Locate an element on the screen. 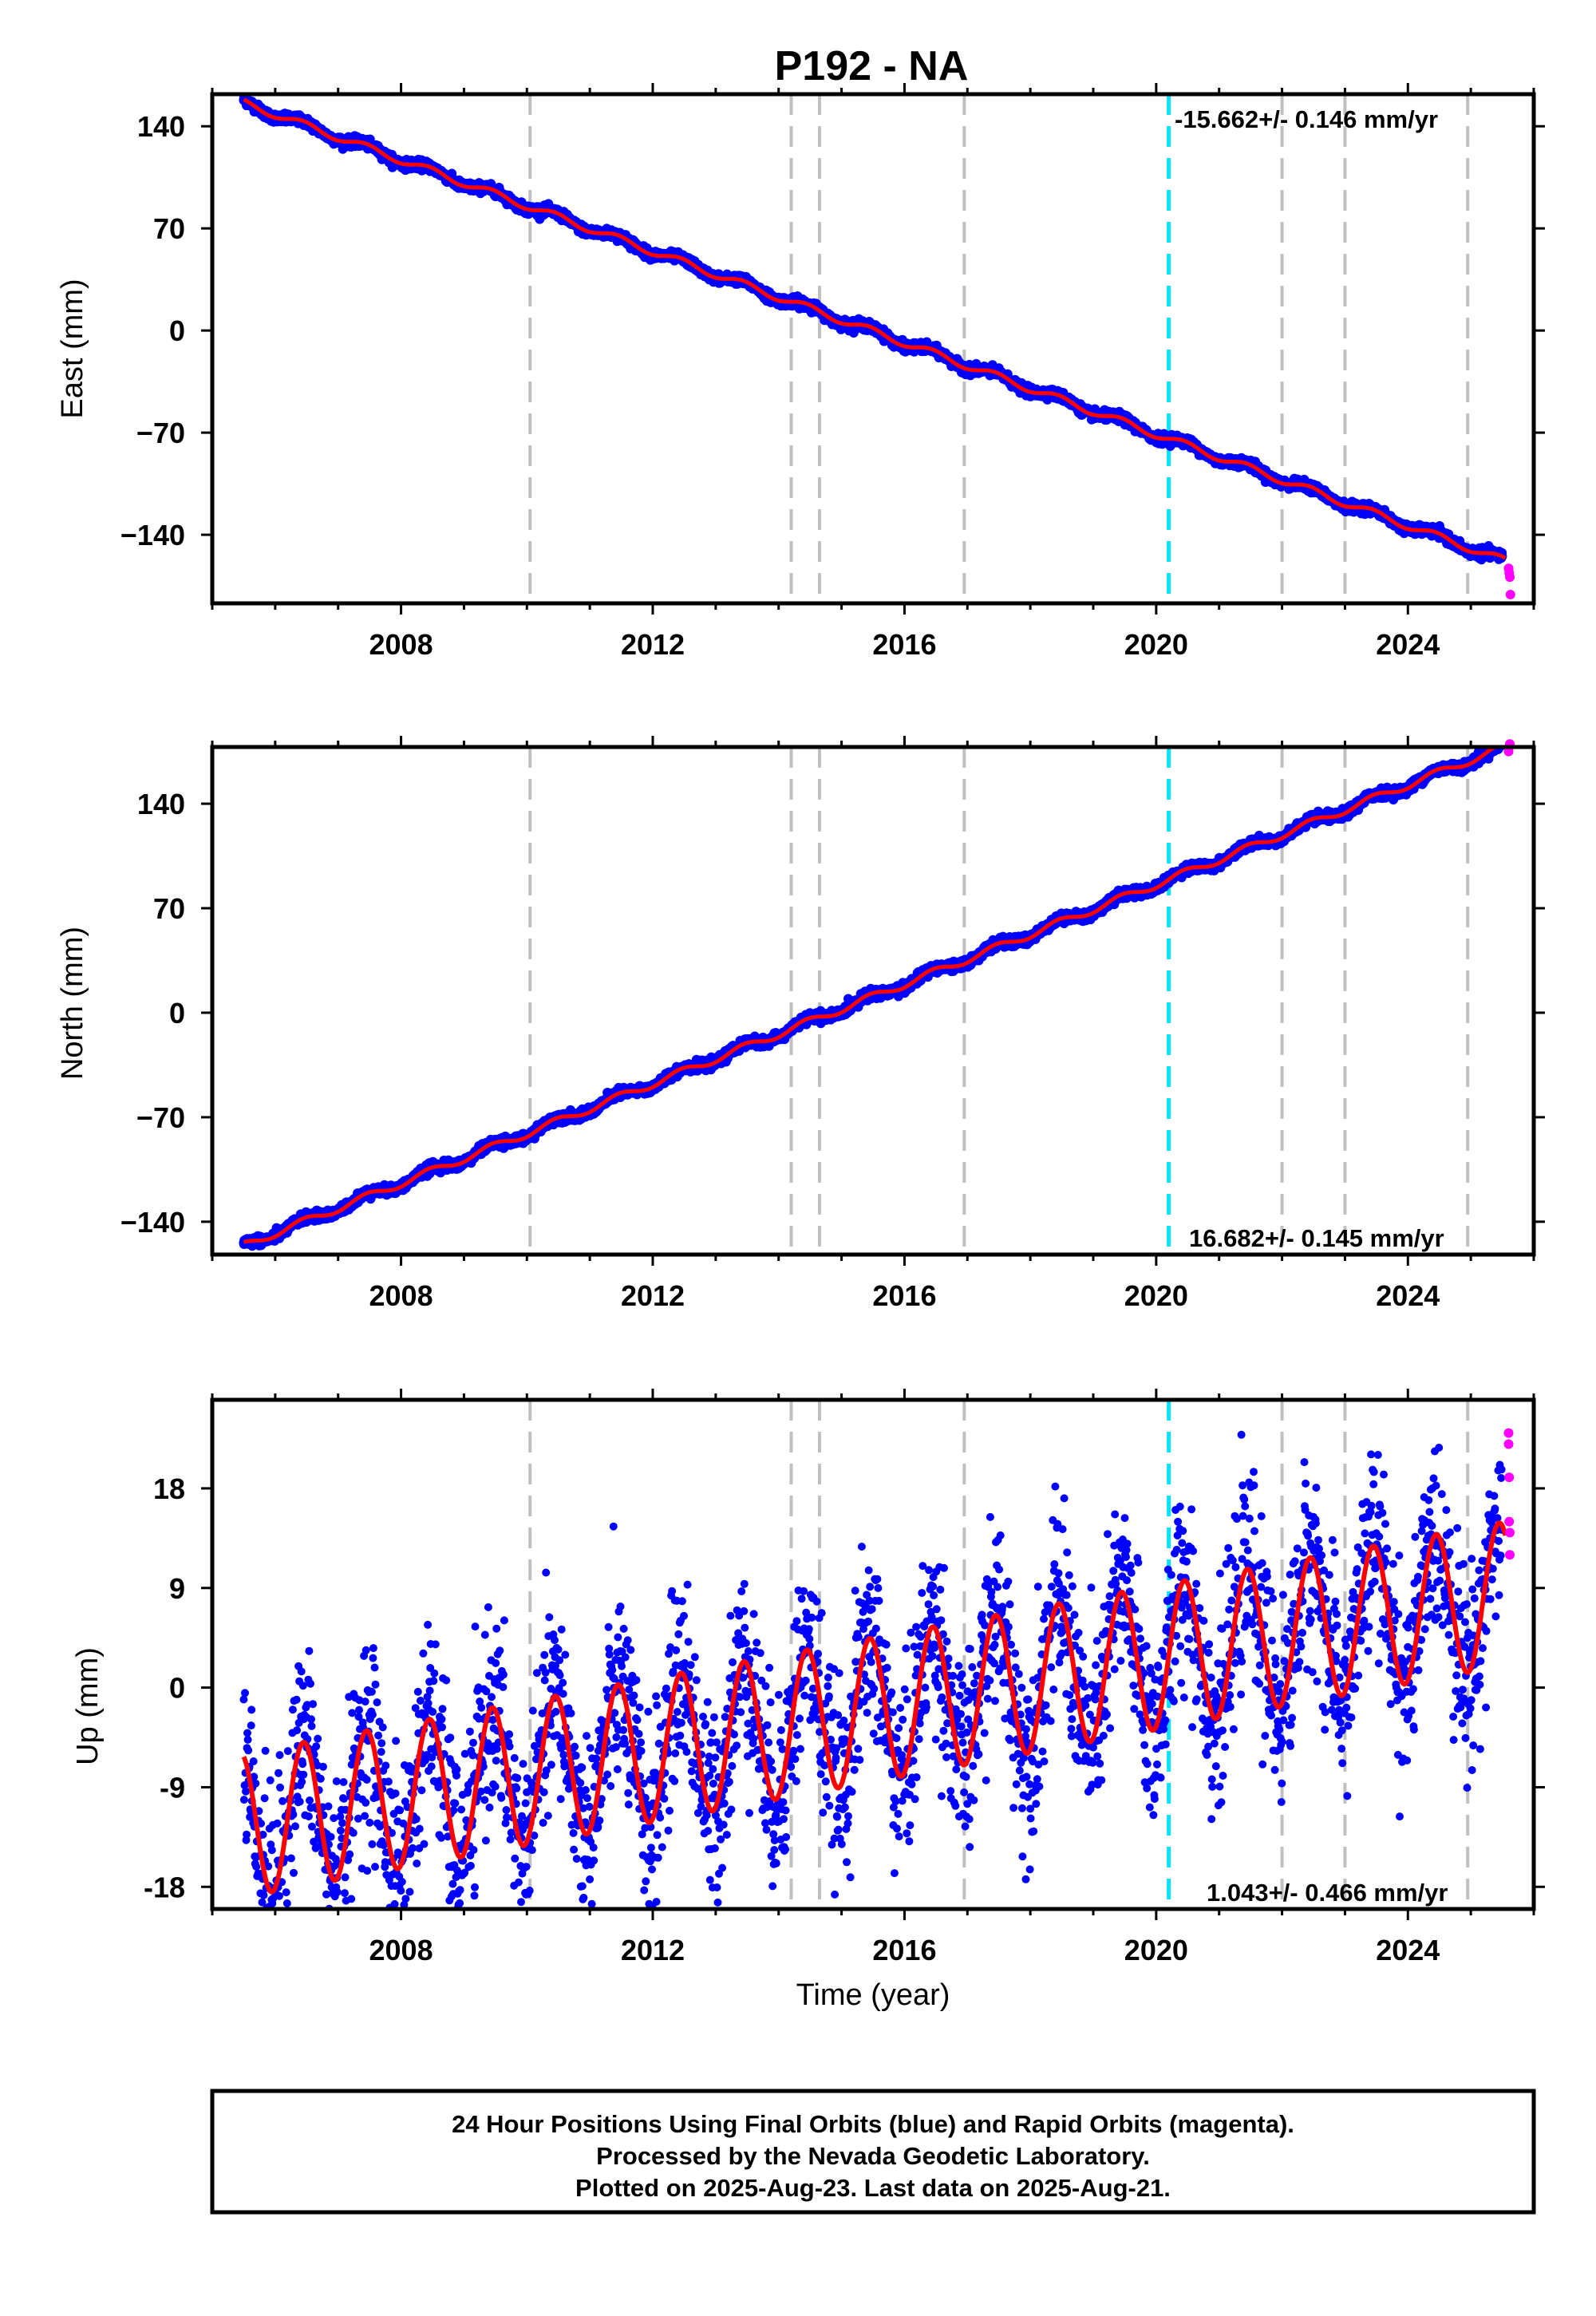  east-x-tick-label: 2012 is located at coordinates (653, 644).